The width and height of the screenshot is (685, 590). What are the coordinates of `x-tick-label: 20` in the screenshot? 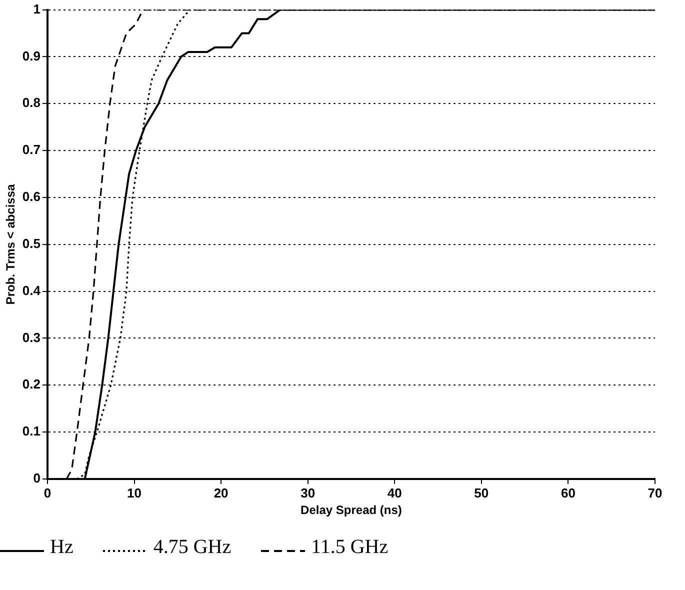 It's located at (221, 492).